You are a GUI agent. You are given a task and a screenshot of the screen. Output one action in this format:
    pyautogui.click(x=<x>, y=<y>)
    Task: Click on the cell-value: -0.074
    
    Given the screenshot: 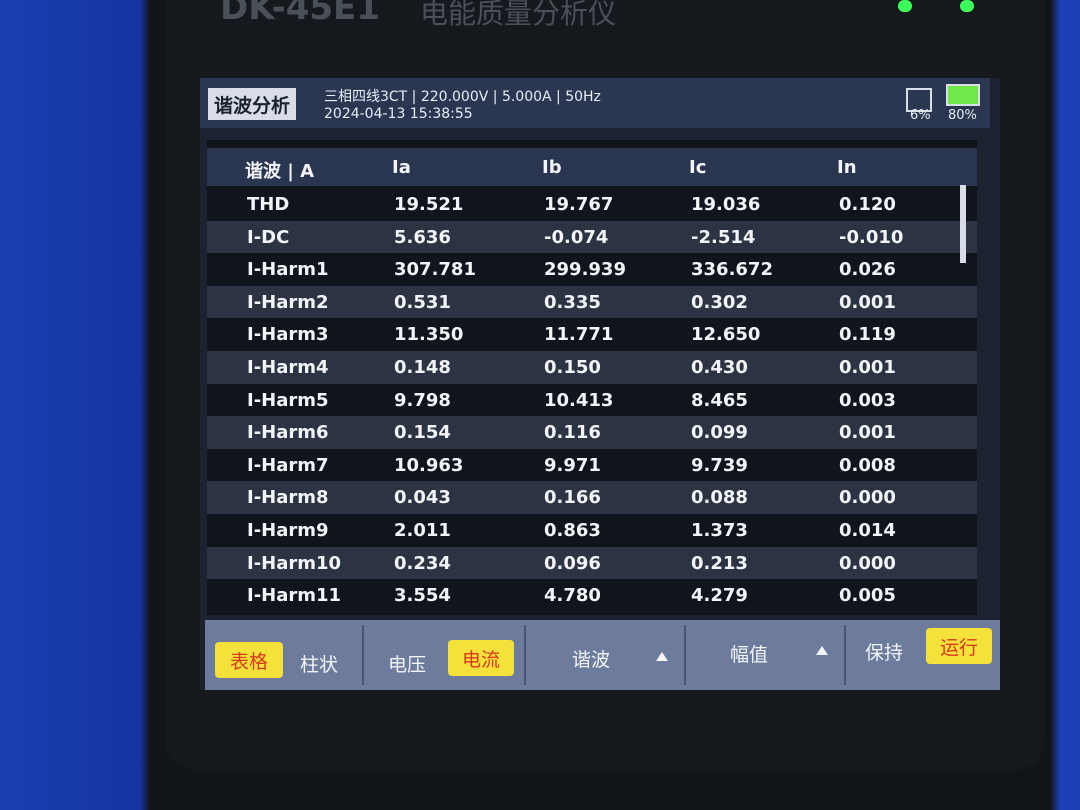 What is the action you would take?
    pyautogui.click(x=576, y=237)
    